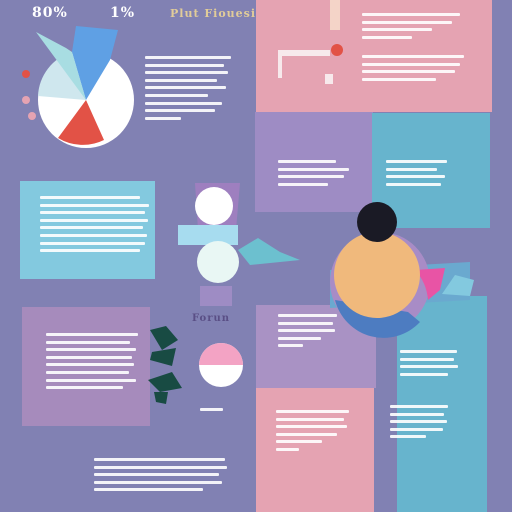 This screenshot has width=512, height=512. What do you see at coordinates (314, 433) in the screenshot?
I see `text-block-center-pink` at bounding box center [314, 433].